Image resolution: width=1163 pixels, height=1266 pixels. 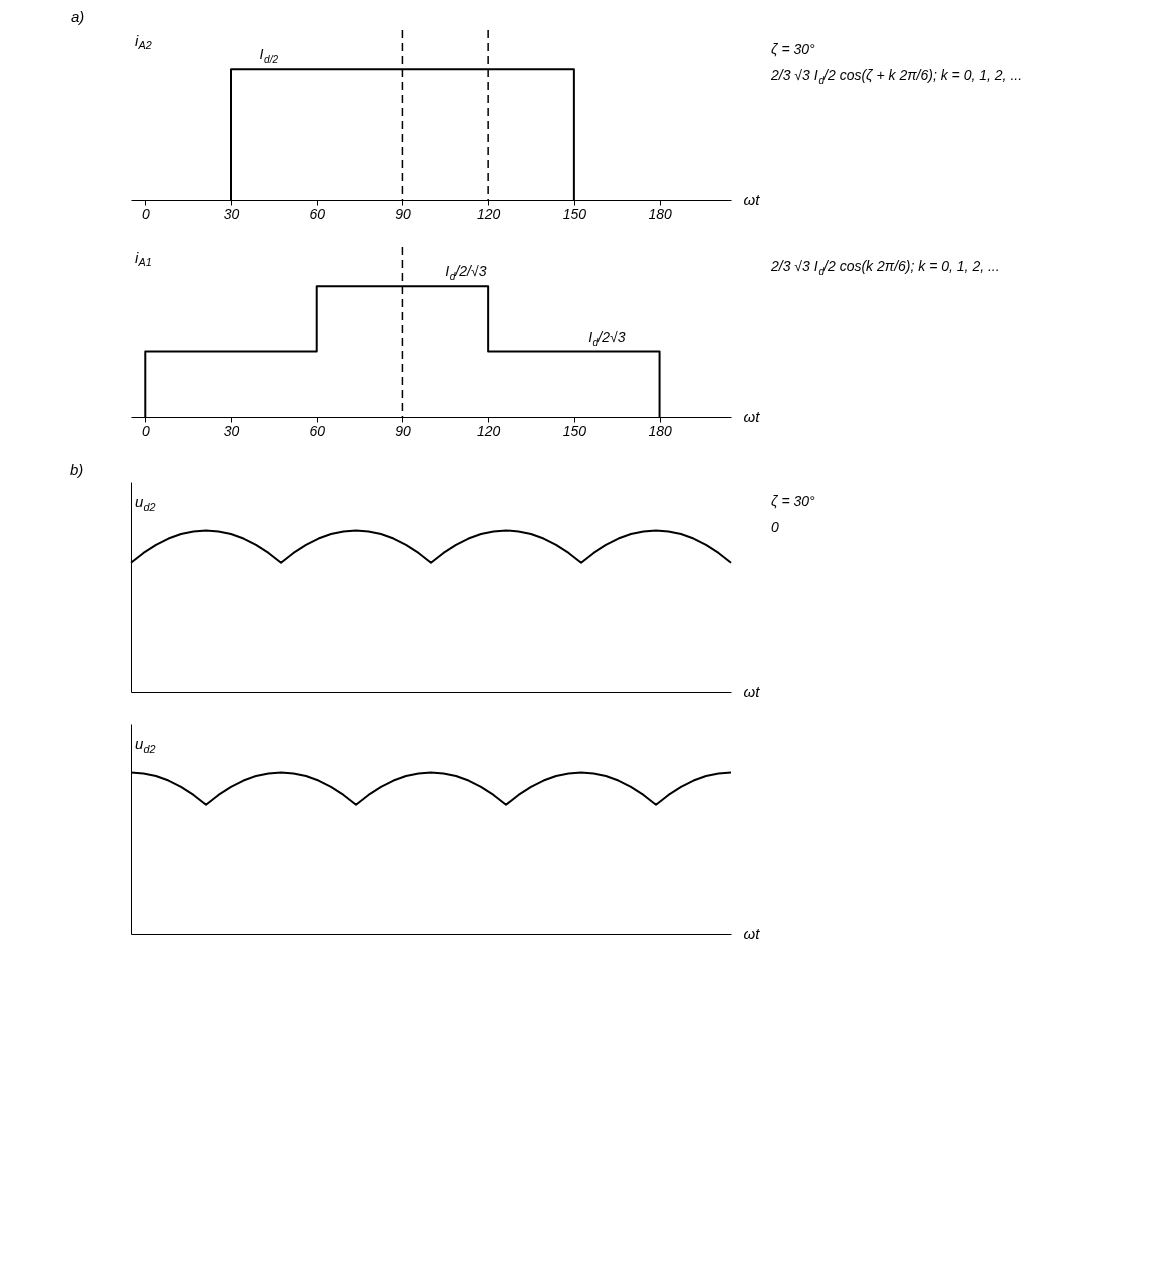 What do you see at coordinates (77, 469) in the screenshot?
I see `chart-title: b)` at bounding box center [77, 469].